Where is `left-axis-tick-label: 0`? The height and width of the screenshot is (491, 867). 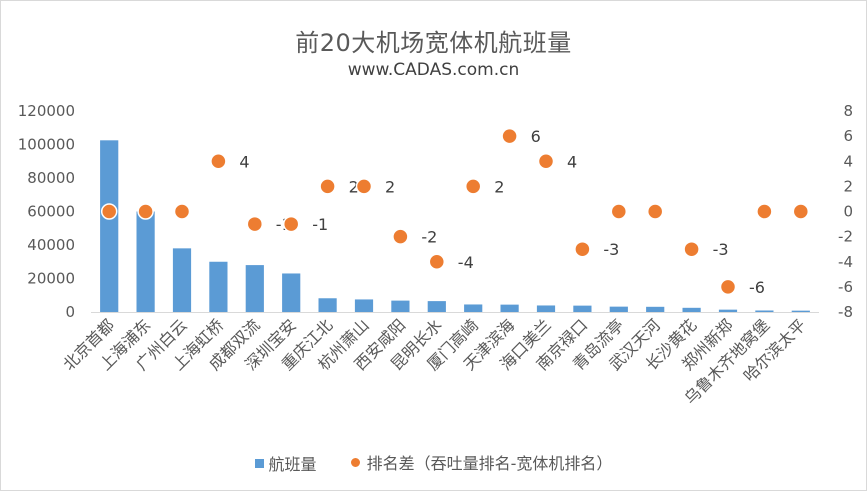 left-axis-tick-label: 0 is located at coordinates (70, 312).